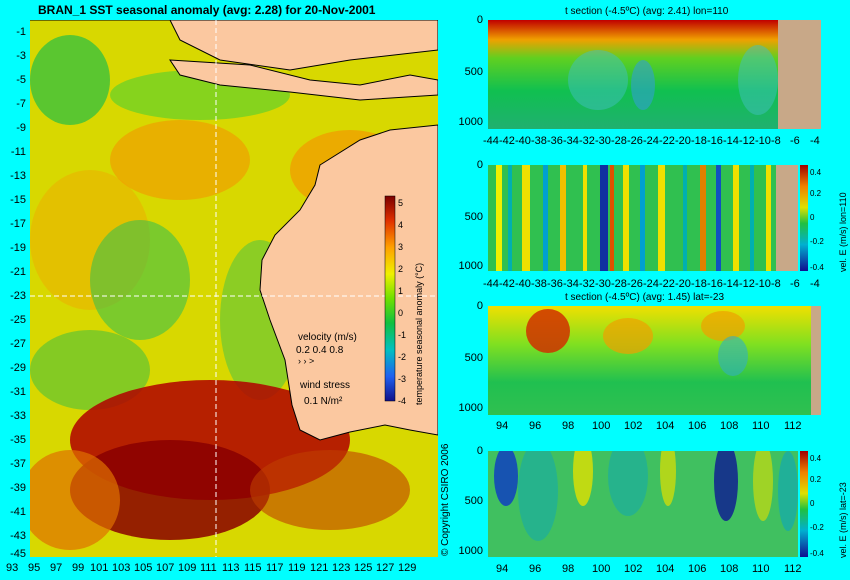 Image resolution: width=850 pixels, height=580 pixels. I want to click on lat-tick: -45, so click(18, 554).